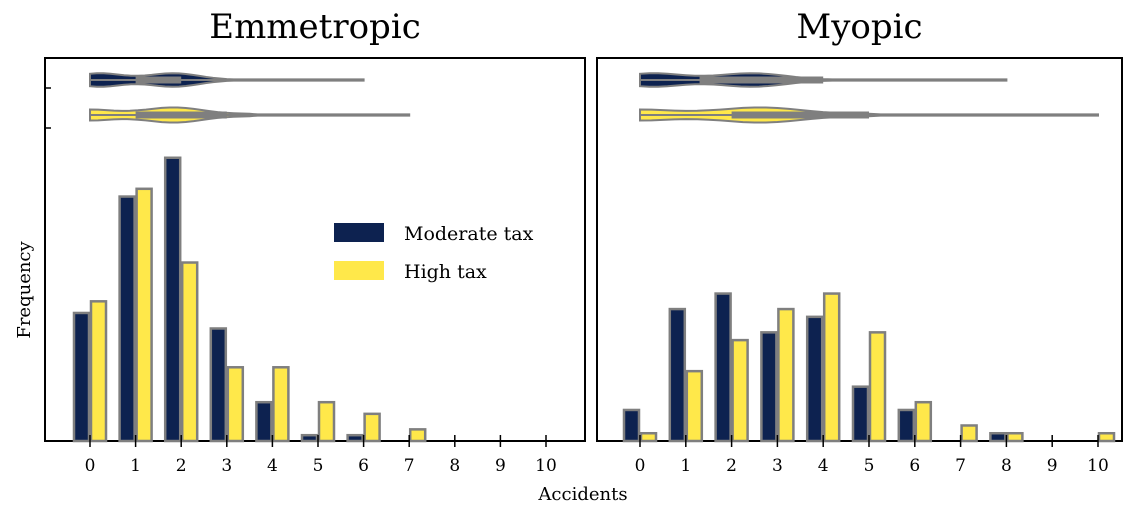 This screenshot has height=506, width=1128. Describe the element at coordinates (90, 466) in the screenshot. I see `emmetropic-x-tick-label: 0` at that location.